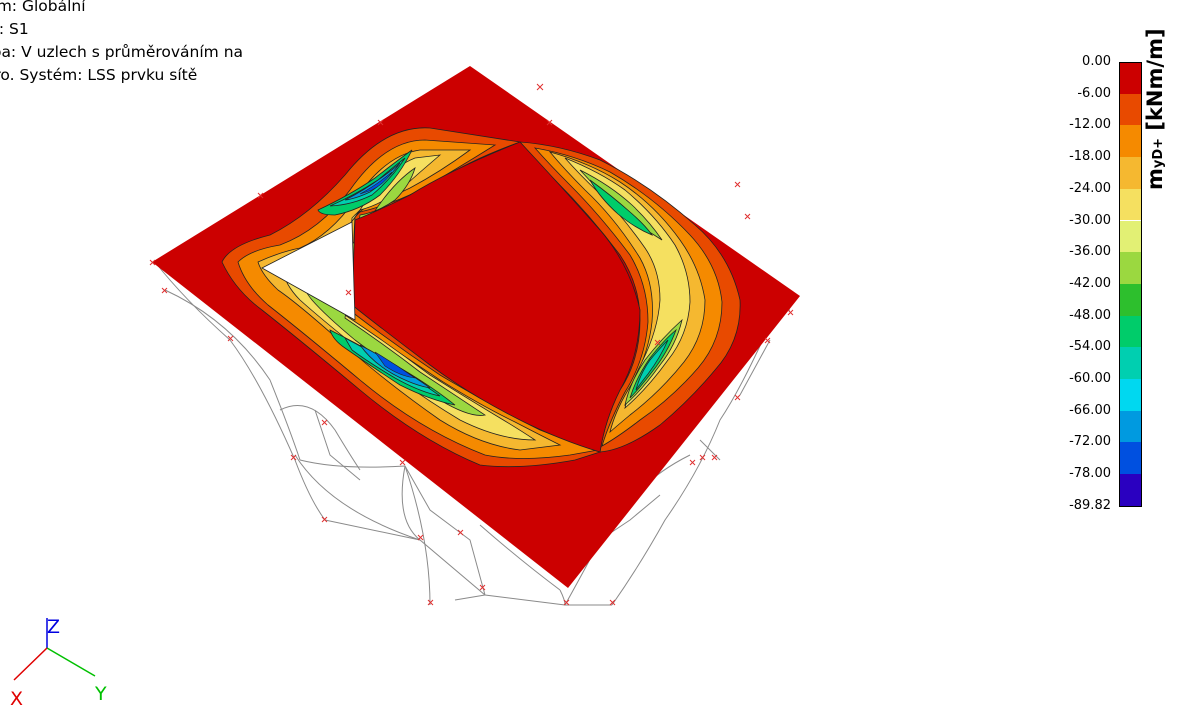 The width and height of the screenshot is (1196, 713). What do you see at coordinates (1155, 83) in the screenshot?
I see `unit-text: [kNm/m]` at bounding box center [1155, 83].